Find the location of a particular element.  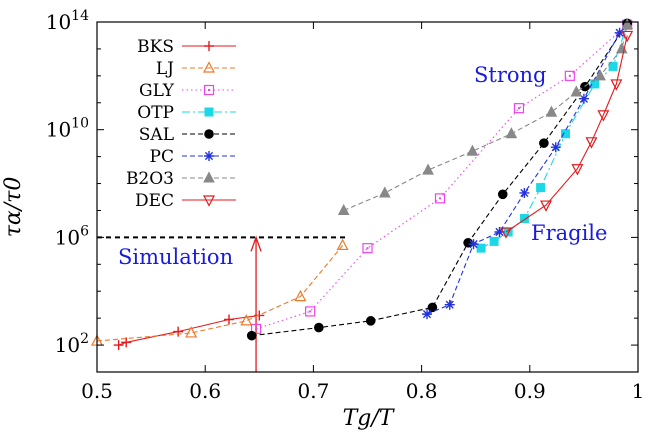

x-tick-label: 1 is located at coordinates (638, 391).